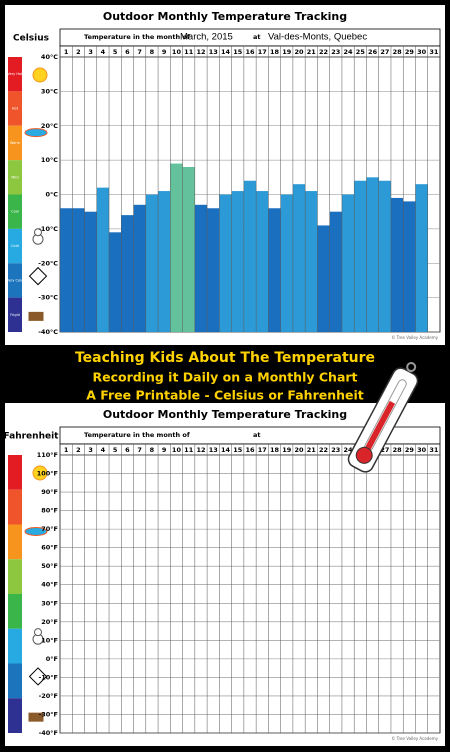 This screenshot has width=450, height=752. I want to click on x-tick-label: 12, so click(200, 450).